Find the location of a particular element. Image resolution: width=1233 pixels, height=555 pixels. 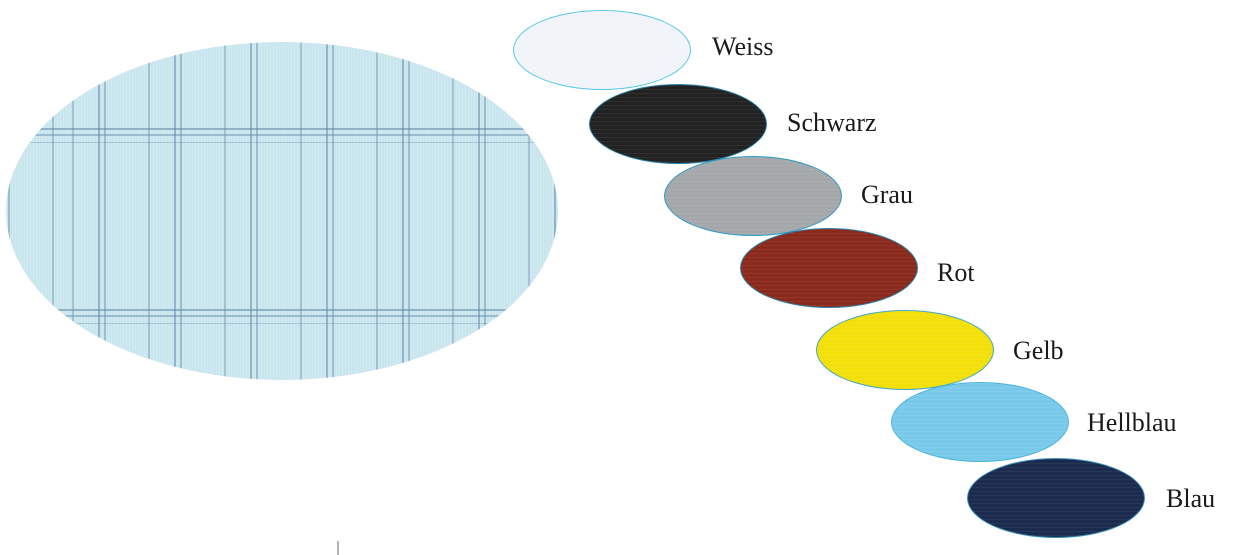

swatch-hellblau is located at coordinates (980, 422).